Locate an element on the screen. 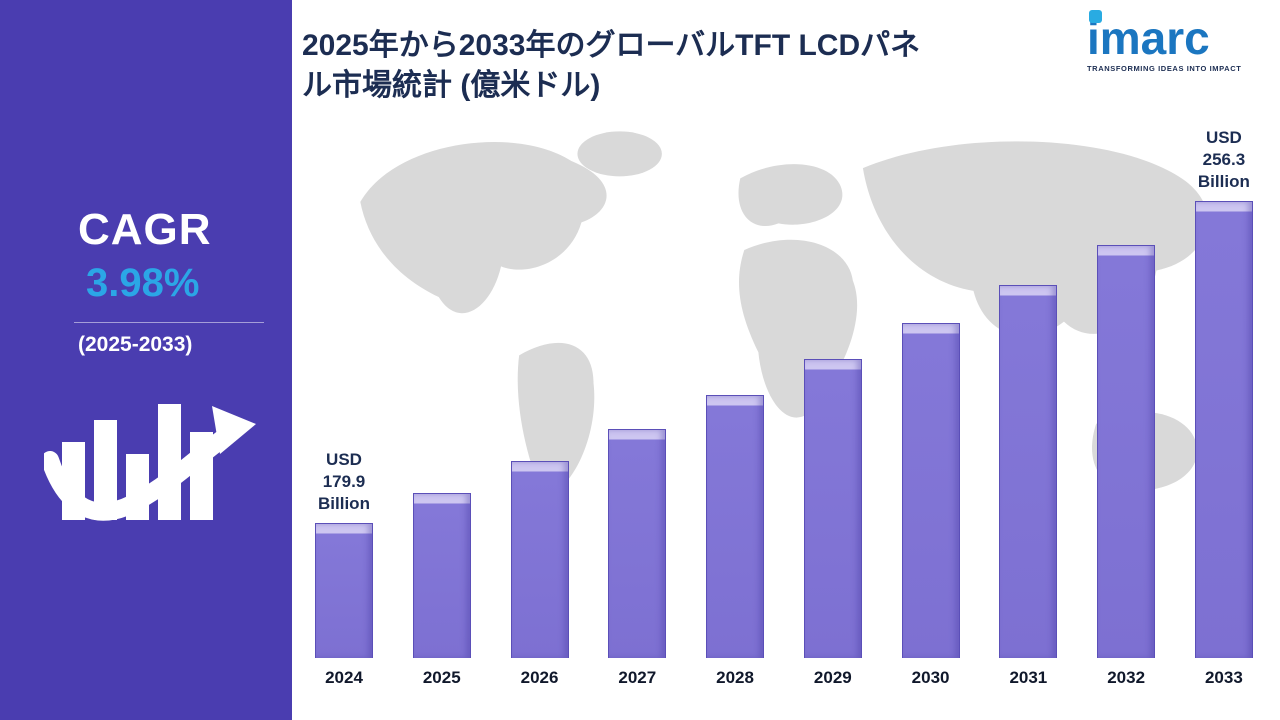 The width and height of the screenshot is (1280, 720). page-title: 2025年から2033年のグローバルTFT LCDパネ ル市場統計 (億米ドル) is located at coordinates (611, 65).